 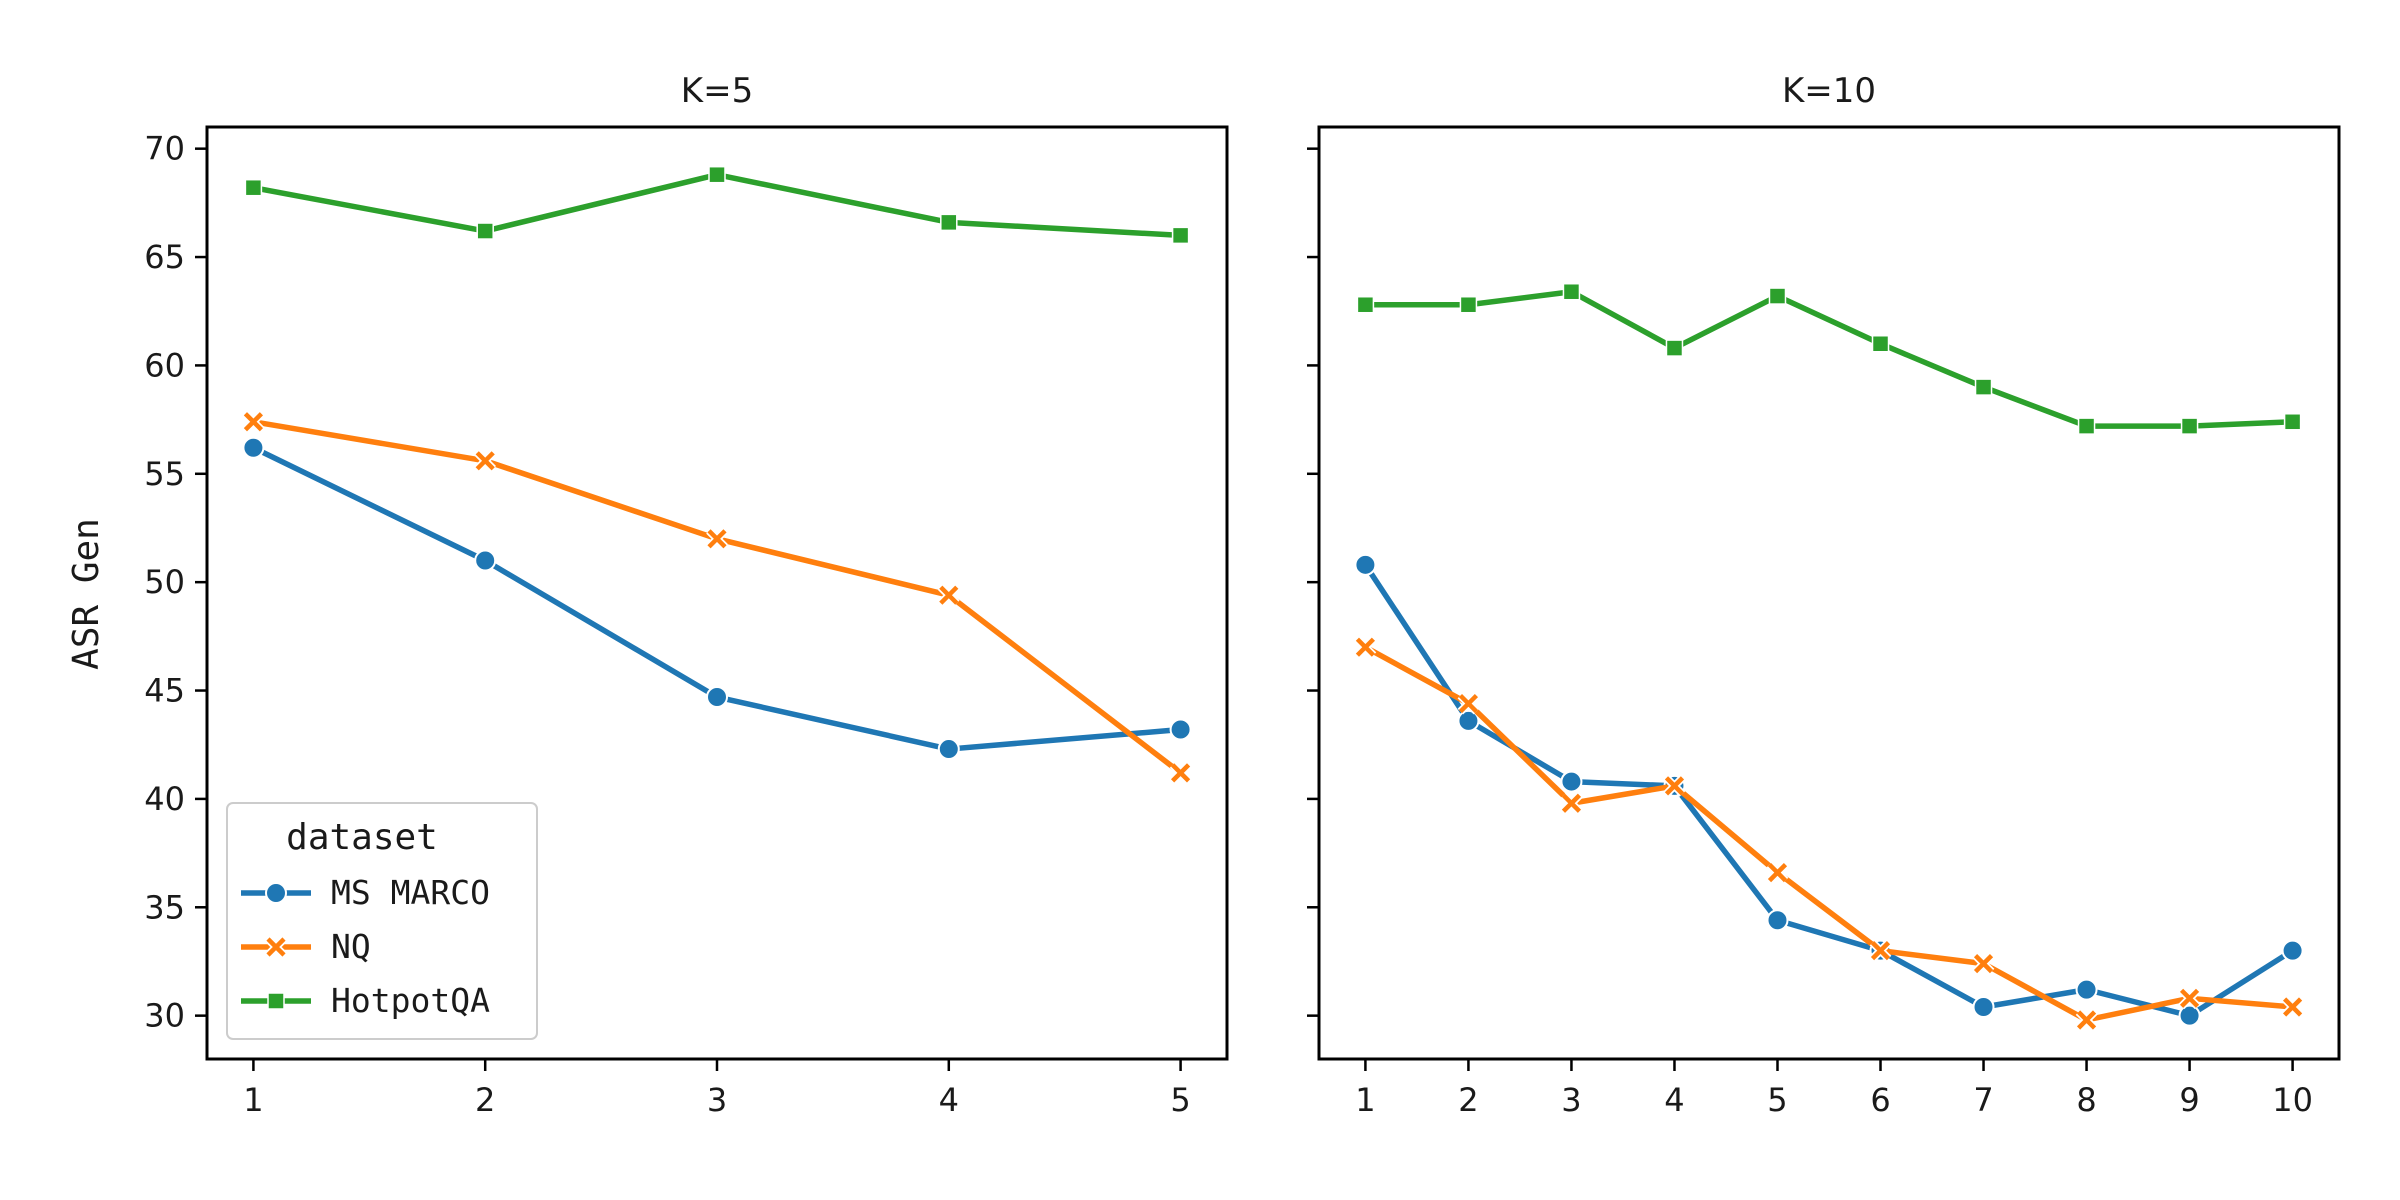 I want to click on y-tick-label: 65, so click(x=164, y=257).